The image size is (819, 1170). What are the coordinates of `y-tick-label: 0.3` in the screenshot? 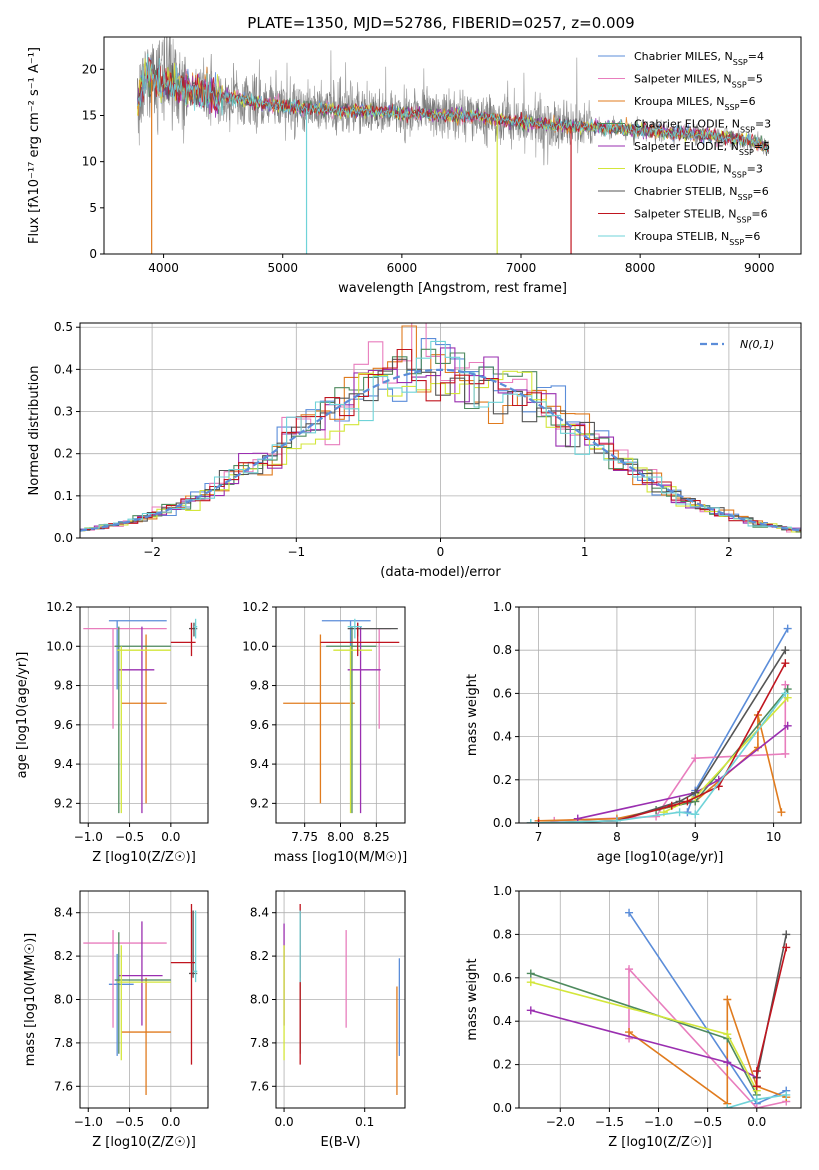 It's located at (63, 412).